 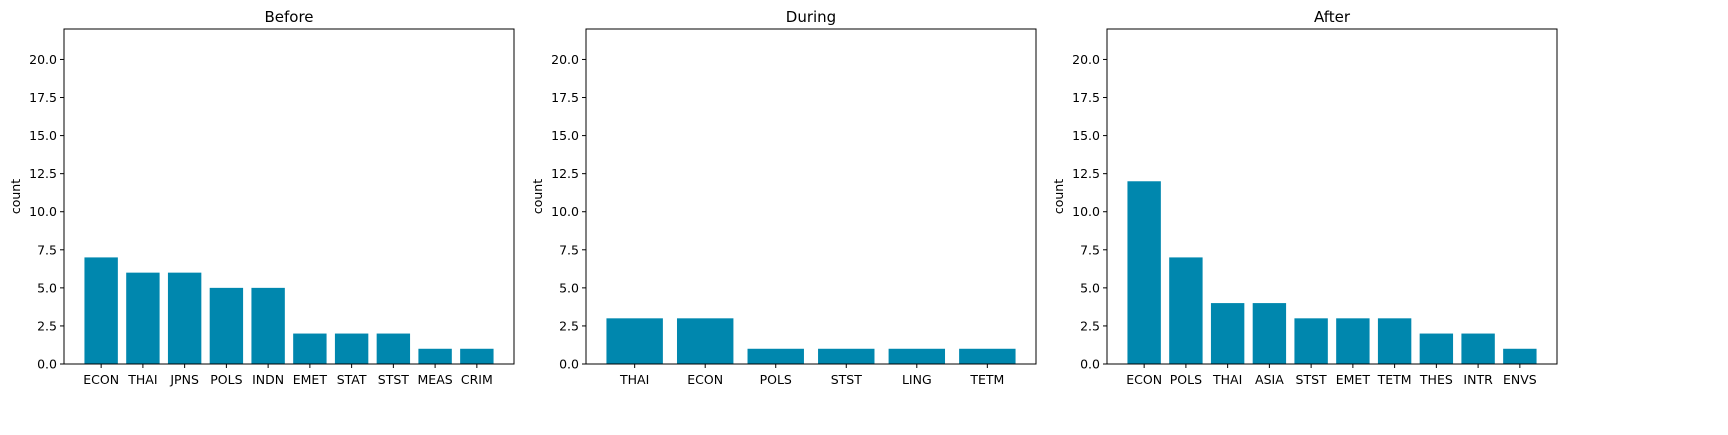 What do you see at coordinates (1478, 379) in the screenshot?
I see `x-tick-label-intr: INTR` at bounding box center [1478, 379].